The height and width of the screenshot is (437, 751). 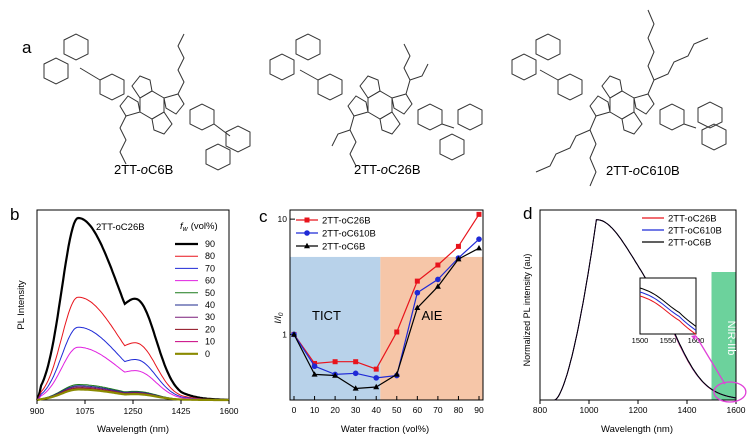 I want to click on chart-d-legend-label: 2TT-oC6B, so click(x=689, y=243).